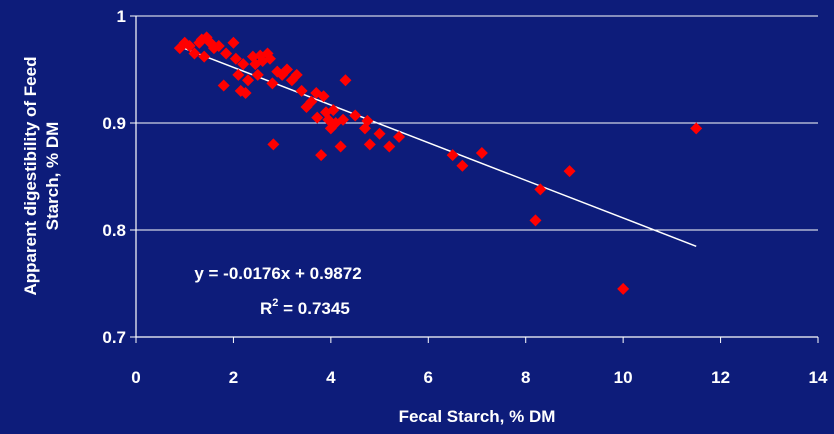  I want to click on x-tick-label: 0, so click(135, 377).